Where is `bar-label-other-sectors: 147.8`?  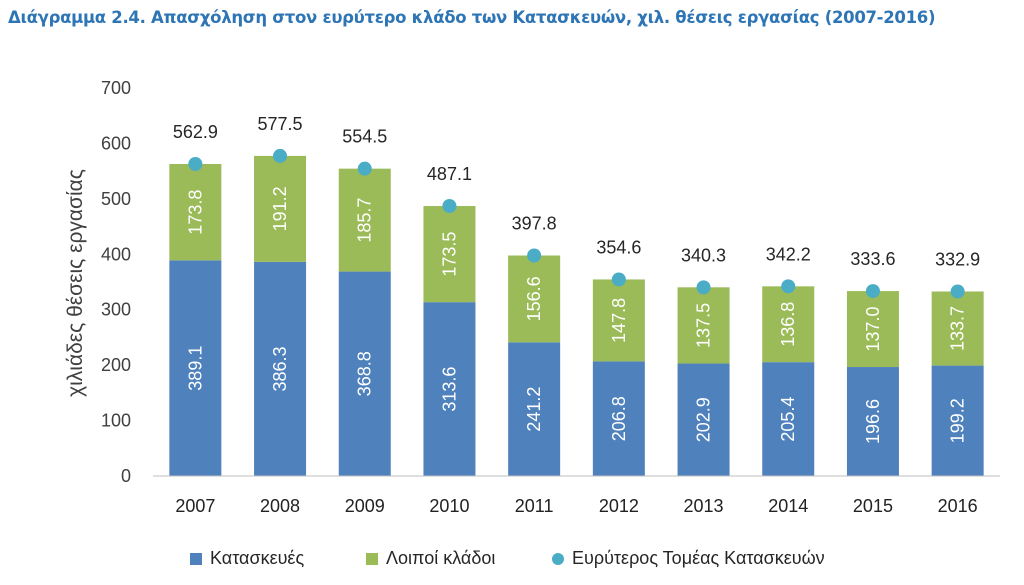 bar-label-other-sectors: 147.8 is located at coordinates (619, 320).